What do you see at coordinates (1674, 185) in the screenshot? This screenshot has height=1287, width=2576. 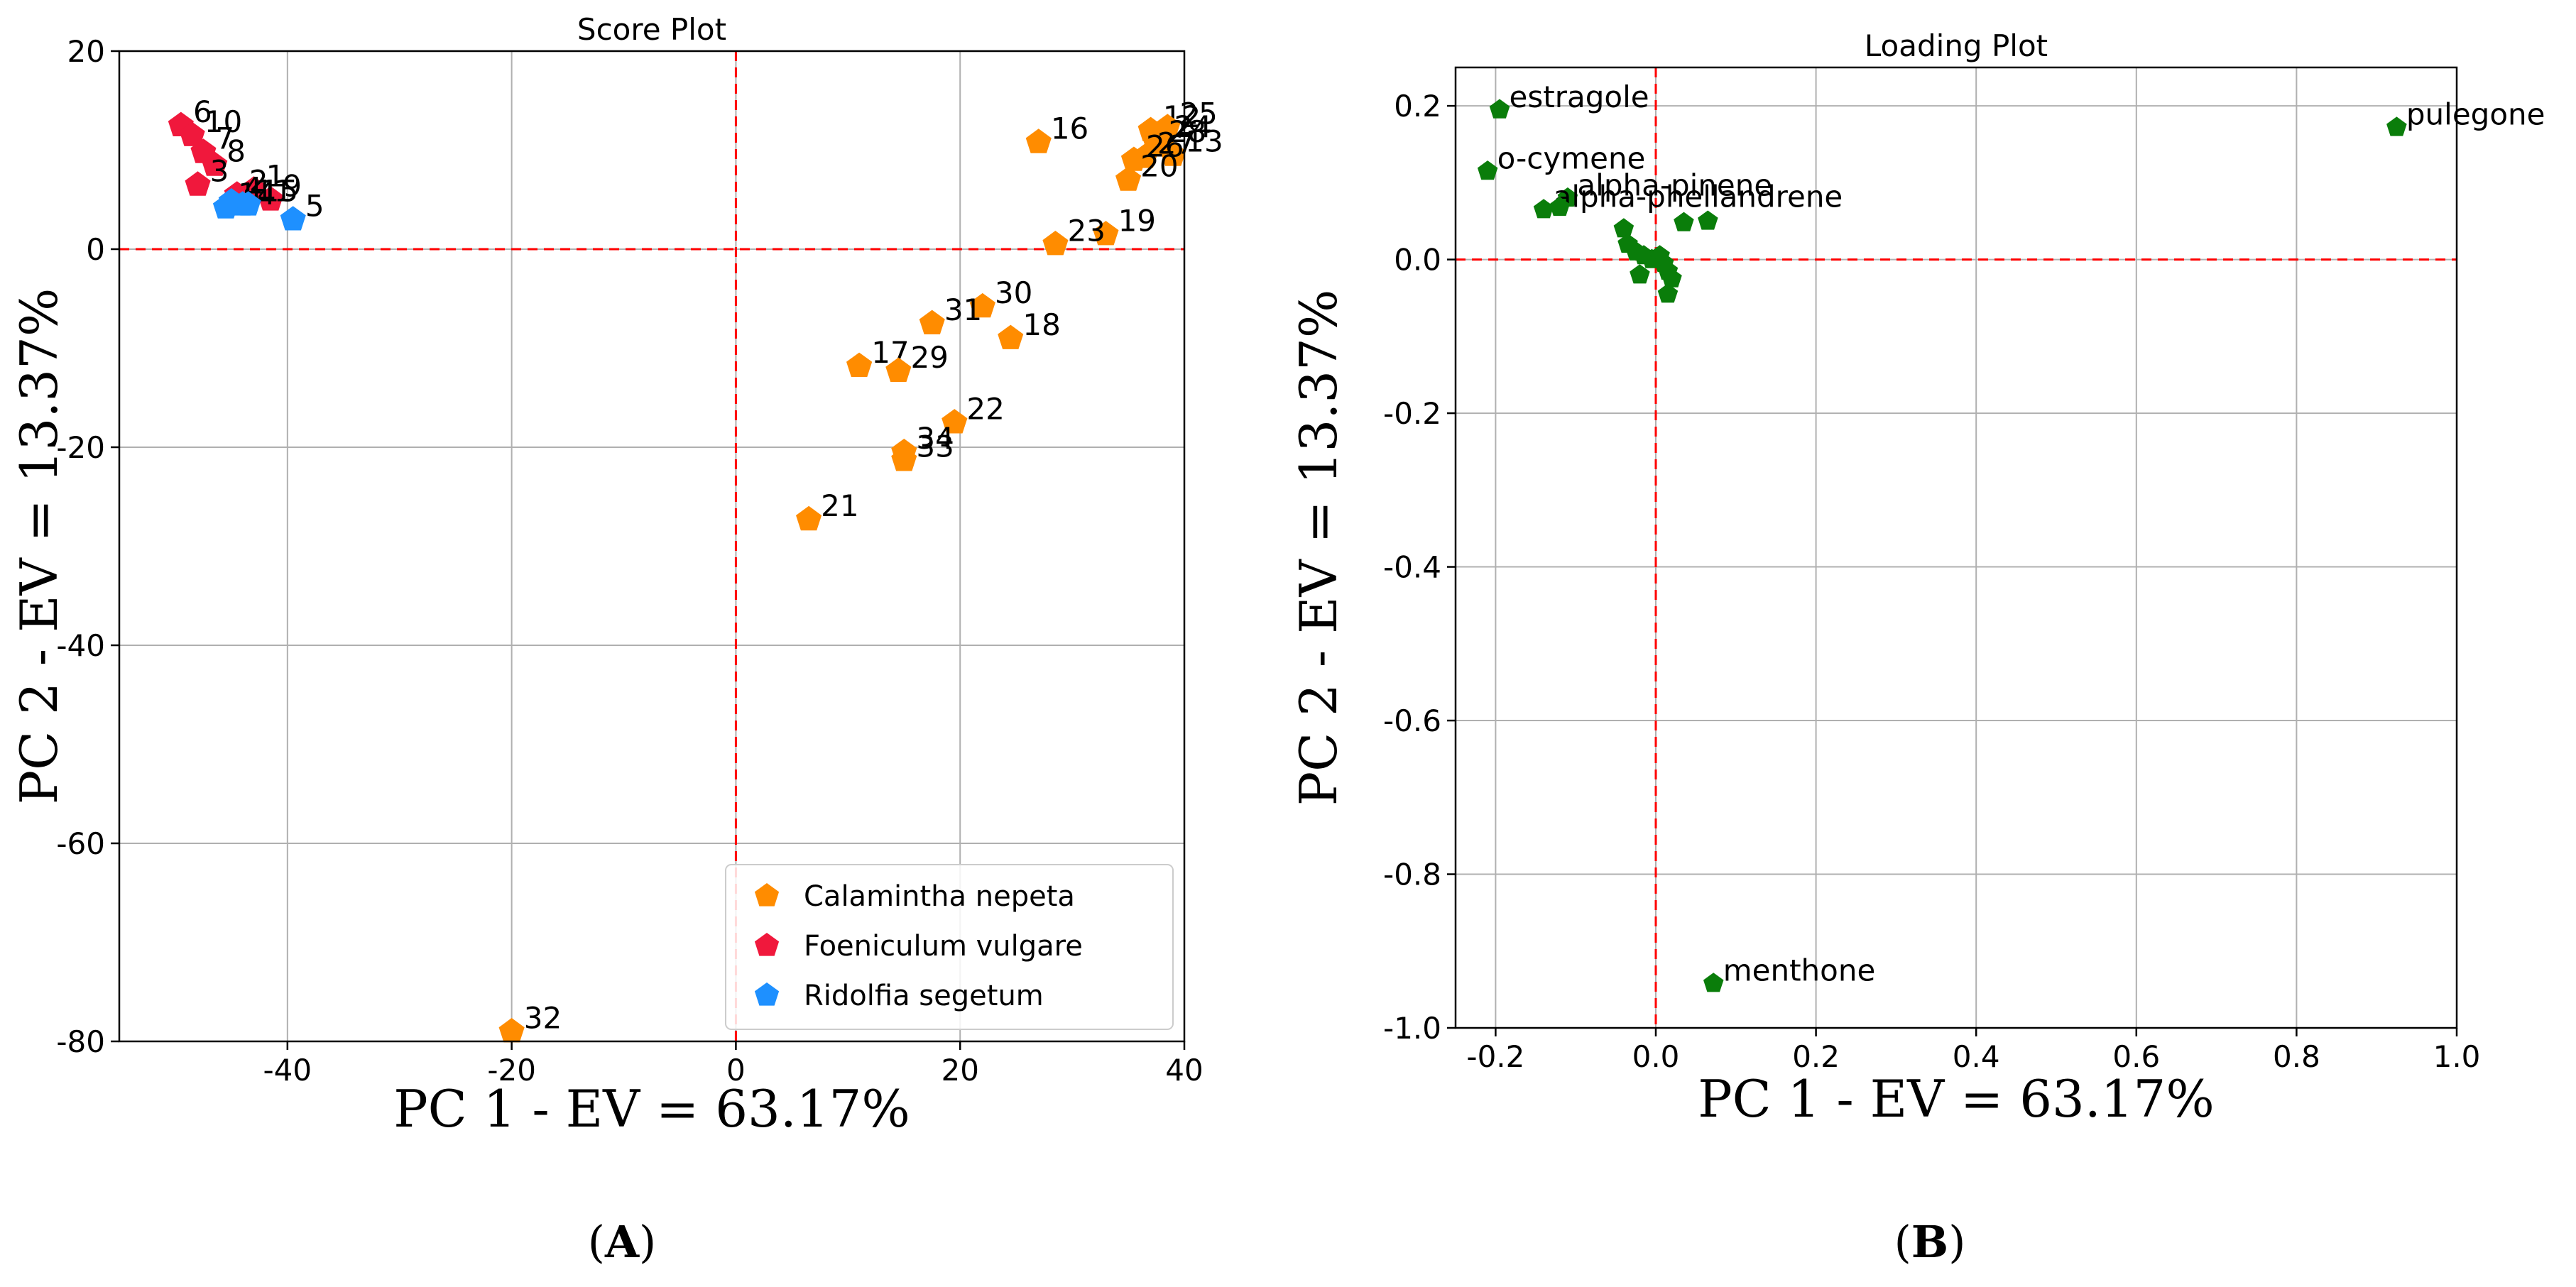 I see `point-label: alpha-pinene` at bounding box center [1674, 185].